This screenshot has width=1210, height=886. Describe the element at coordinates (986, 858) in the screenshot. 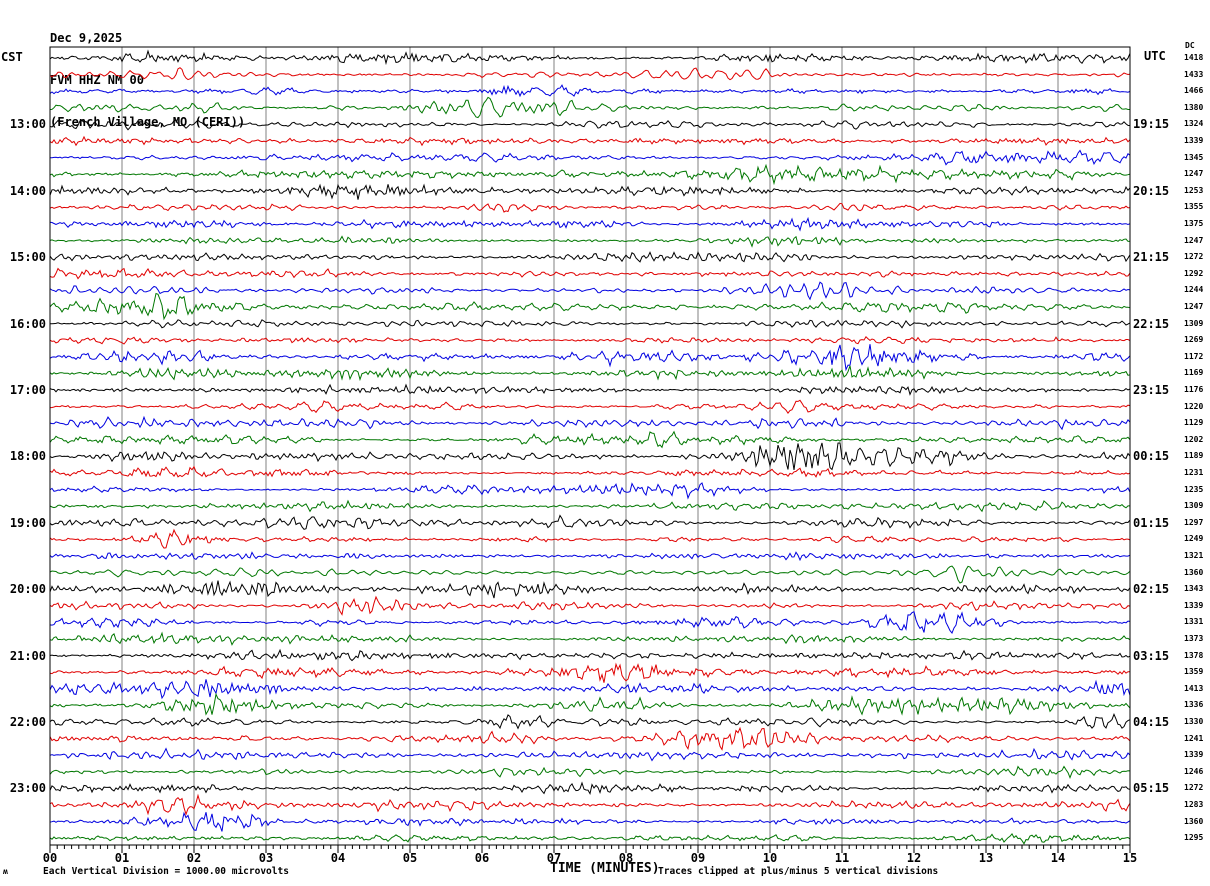

I see `x-tick-label: 13` at that location.